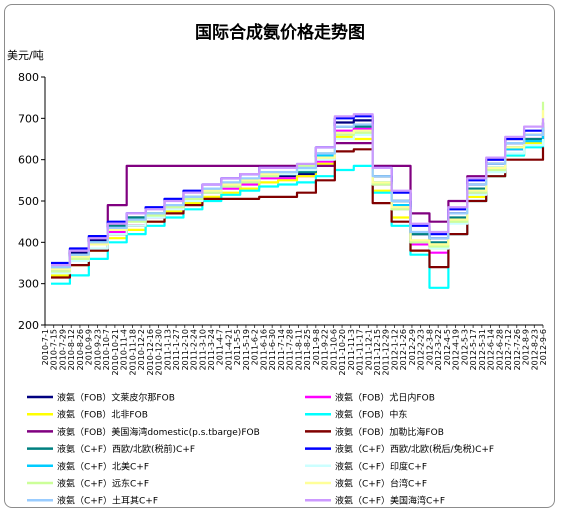  Describe the element at coordinates (28, 325) in the screenshot. I see `y-tick-label: 200` at that location.